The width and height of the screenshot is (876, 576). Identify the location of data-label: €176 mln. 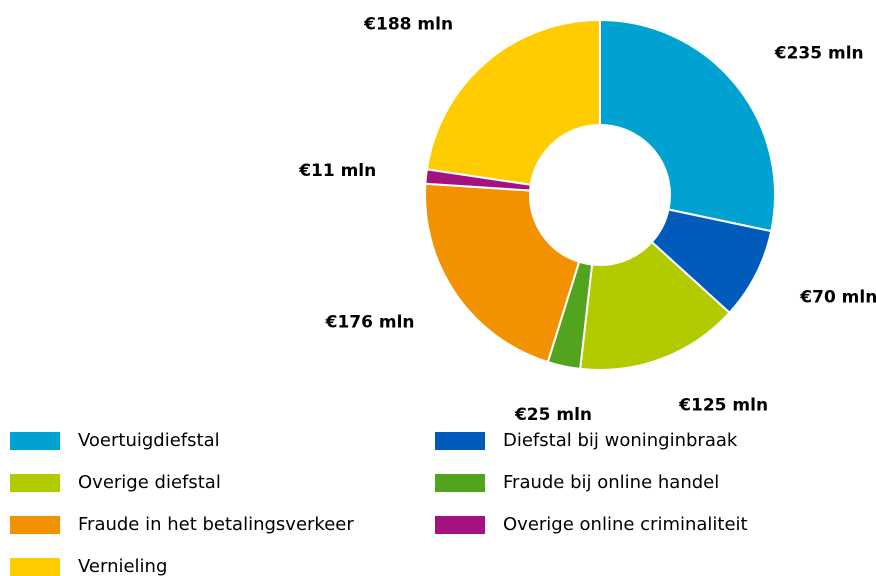
(370, 322).